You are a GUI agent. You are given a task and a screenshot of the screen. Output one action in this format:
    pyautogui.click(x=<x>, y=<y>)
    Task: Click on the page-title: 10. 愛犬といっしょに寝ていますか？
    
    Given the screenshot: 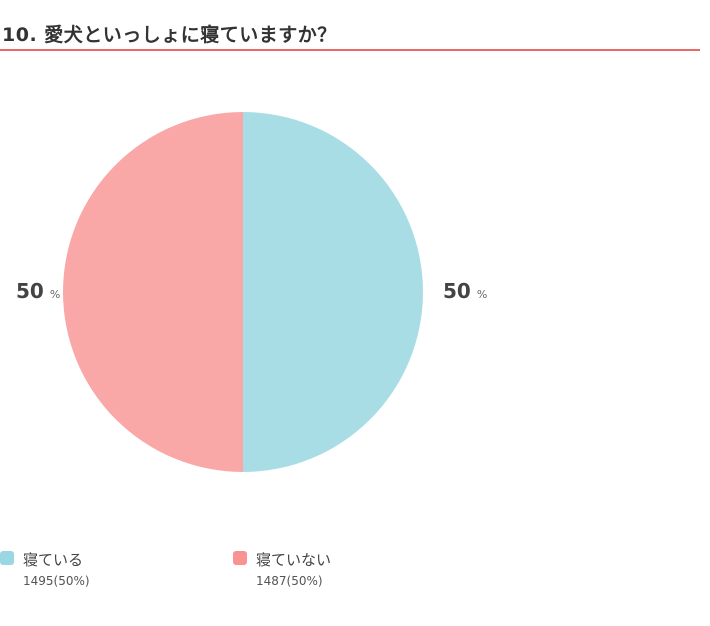 What is the action you would take?
    pyautogui.click(x=169, y=35)
    